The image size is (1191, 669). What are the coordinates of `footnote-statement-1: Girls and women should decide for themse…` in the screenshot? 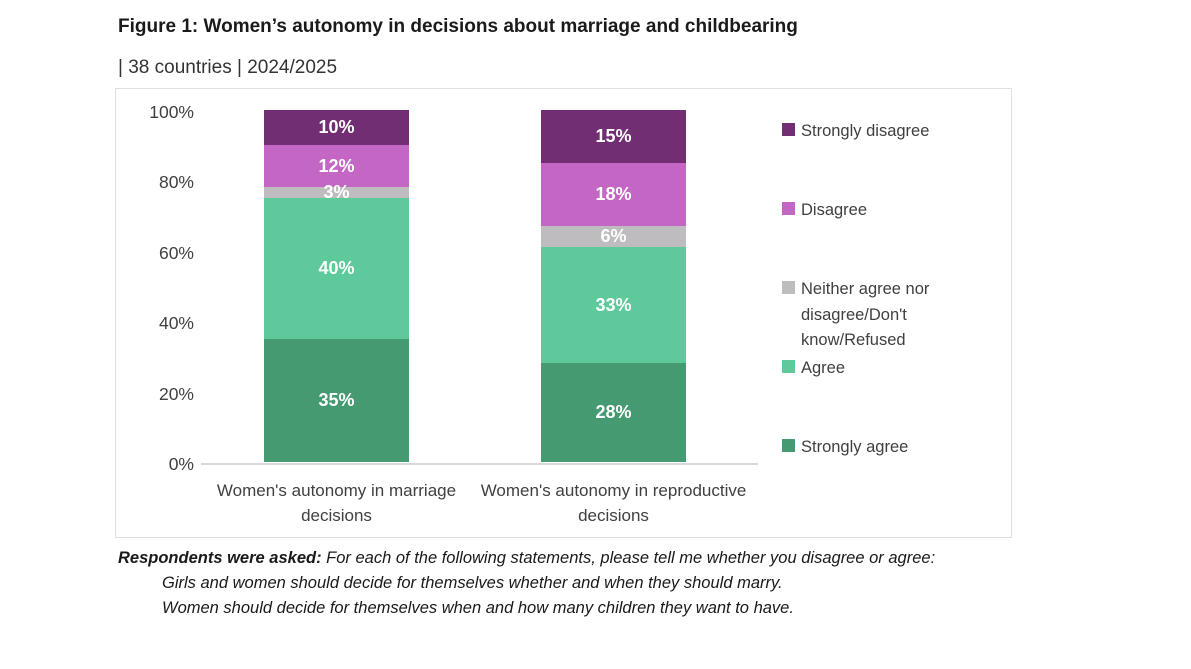 It's located at (472, 582).